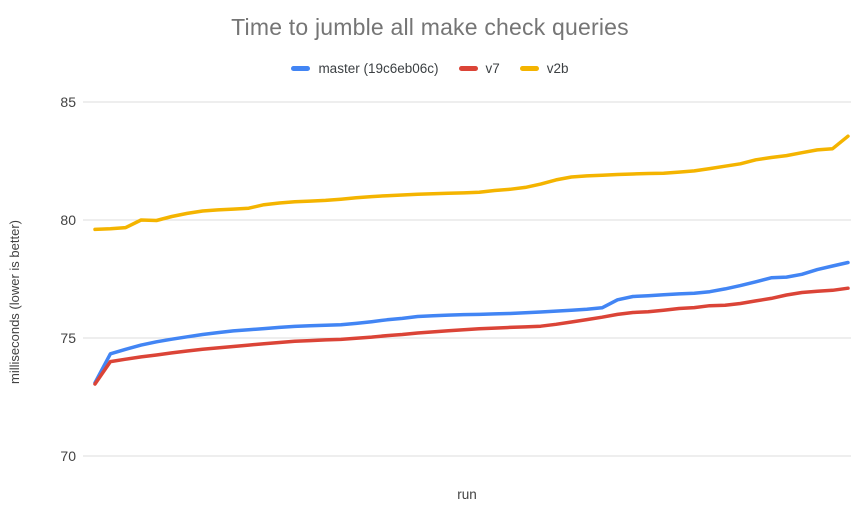 This screenshot has height=524, width=860. What do you see at coordinates (68, 456) in the screenshot?
I see `y-tick-label-70: 70` at bounding box center [68, 456].